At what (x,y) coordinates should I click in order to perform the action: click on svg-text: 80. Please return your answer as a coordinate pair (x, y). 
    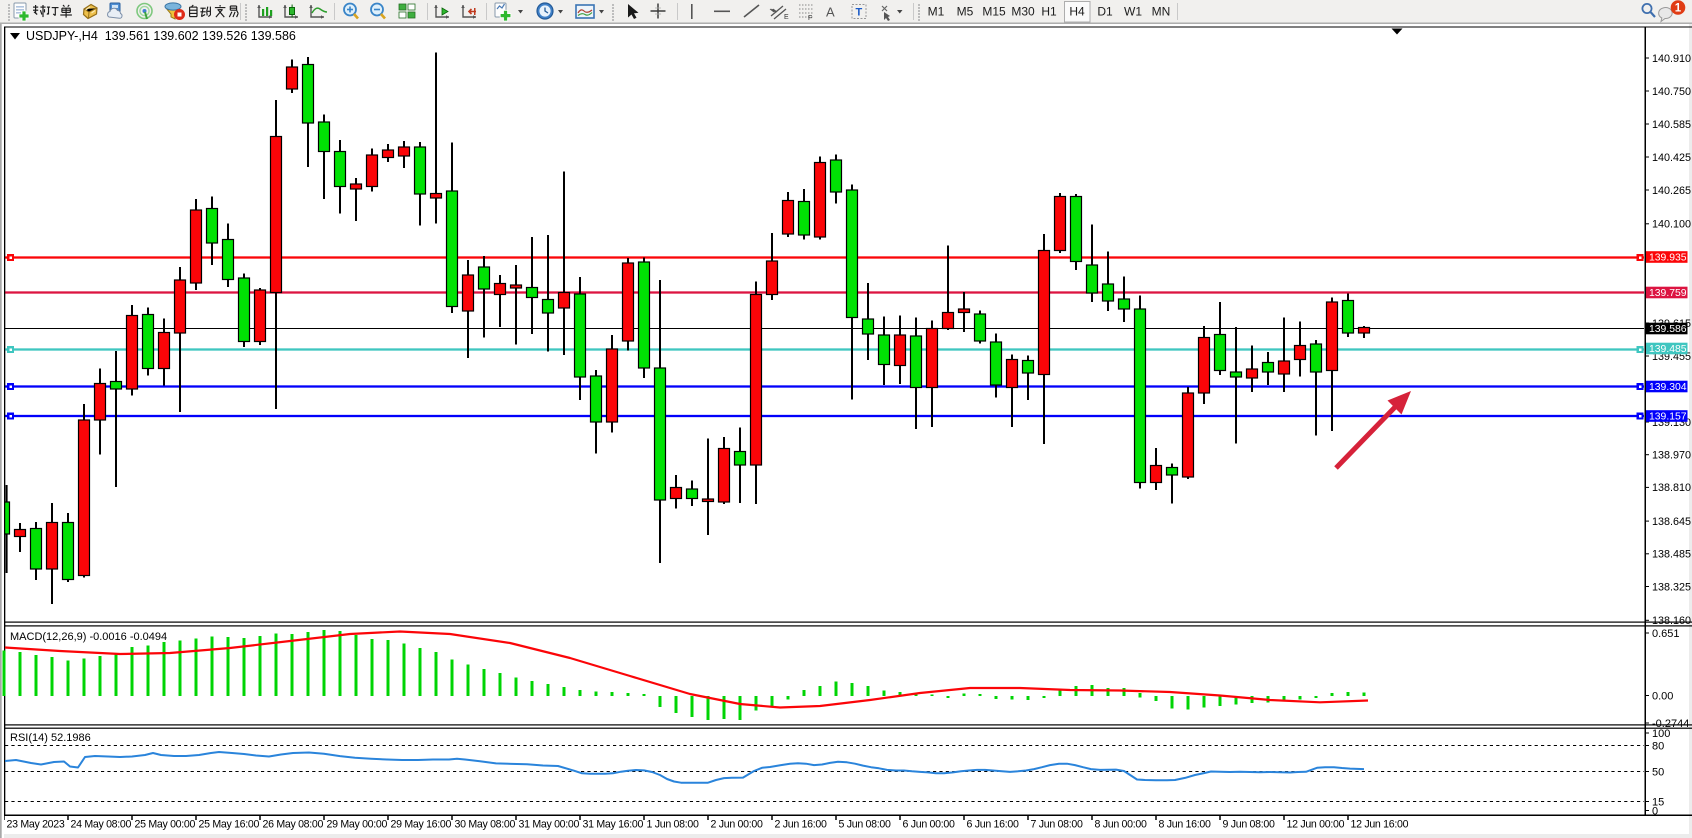
    Looking at the image, I should click on (1658, 746).